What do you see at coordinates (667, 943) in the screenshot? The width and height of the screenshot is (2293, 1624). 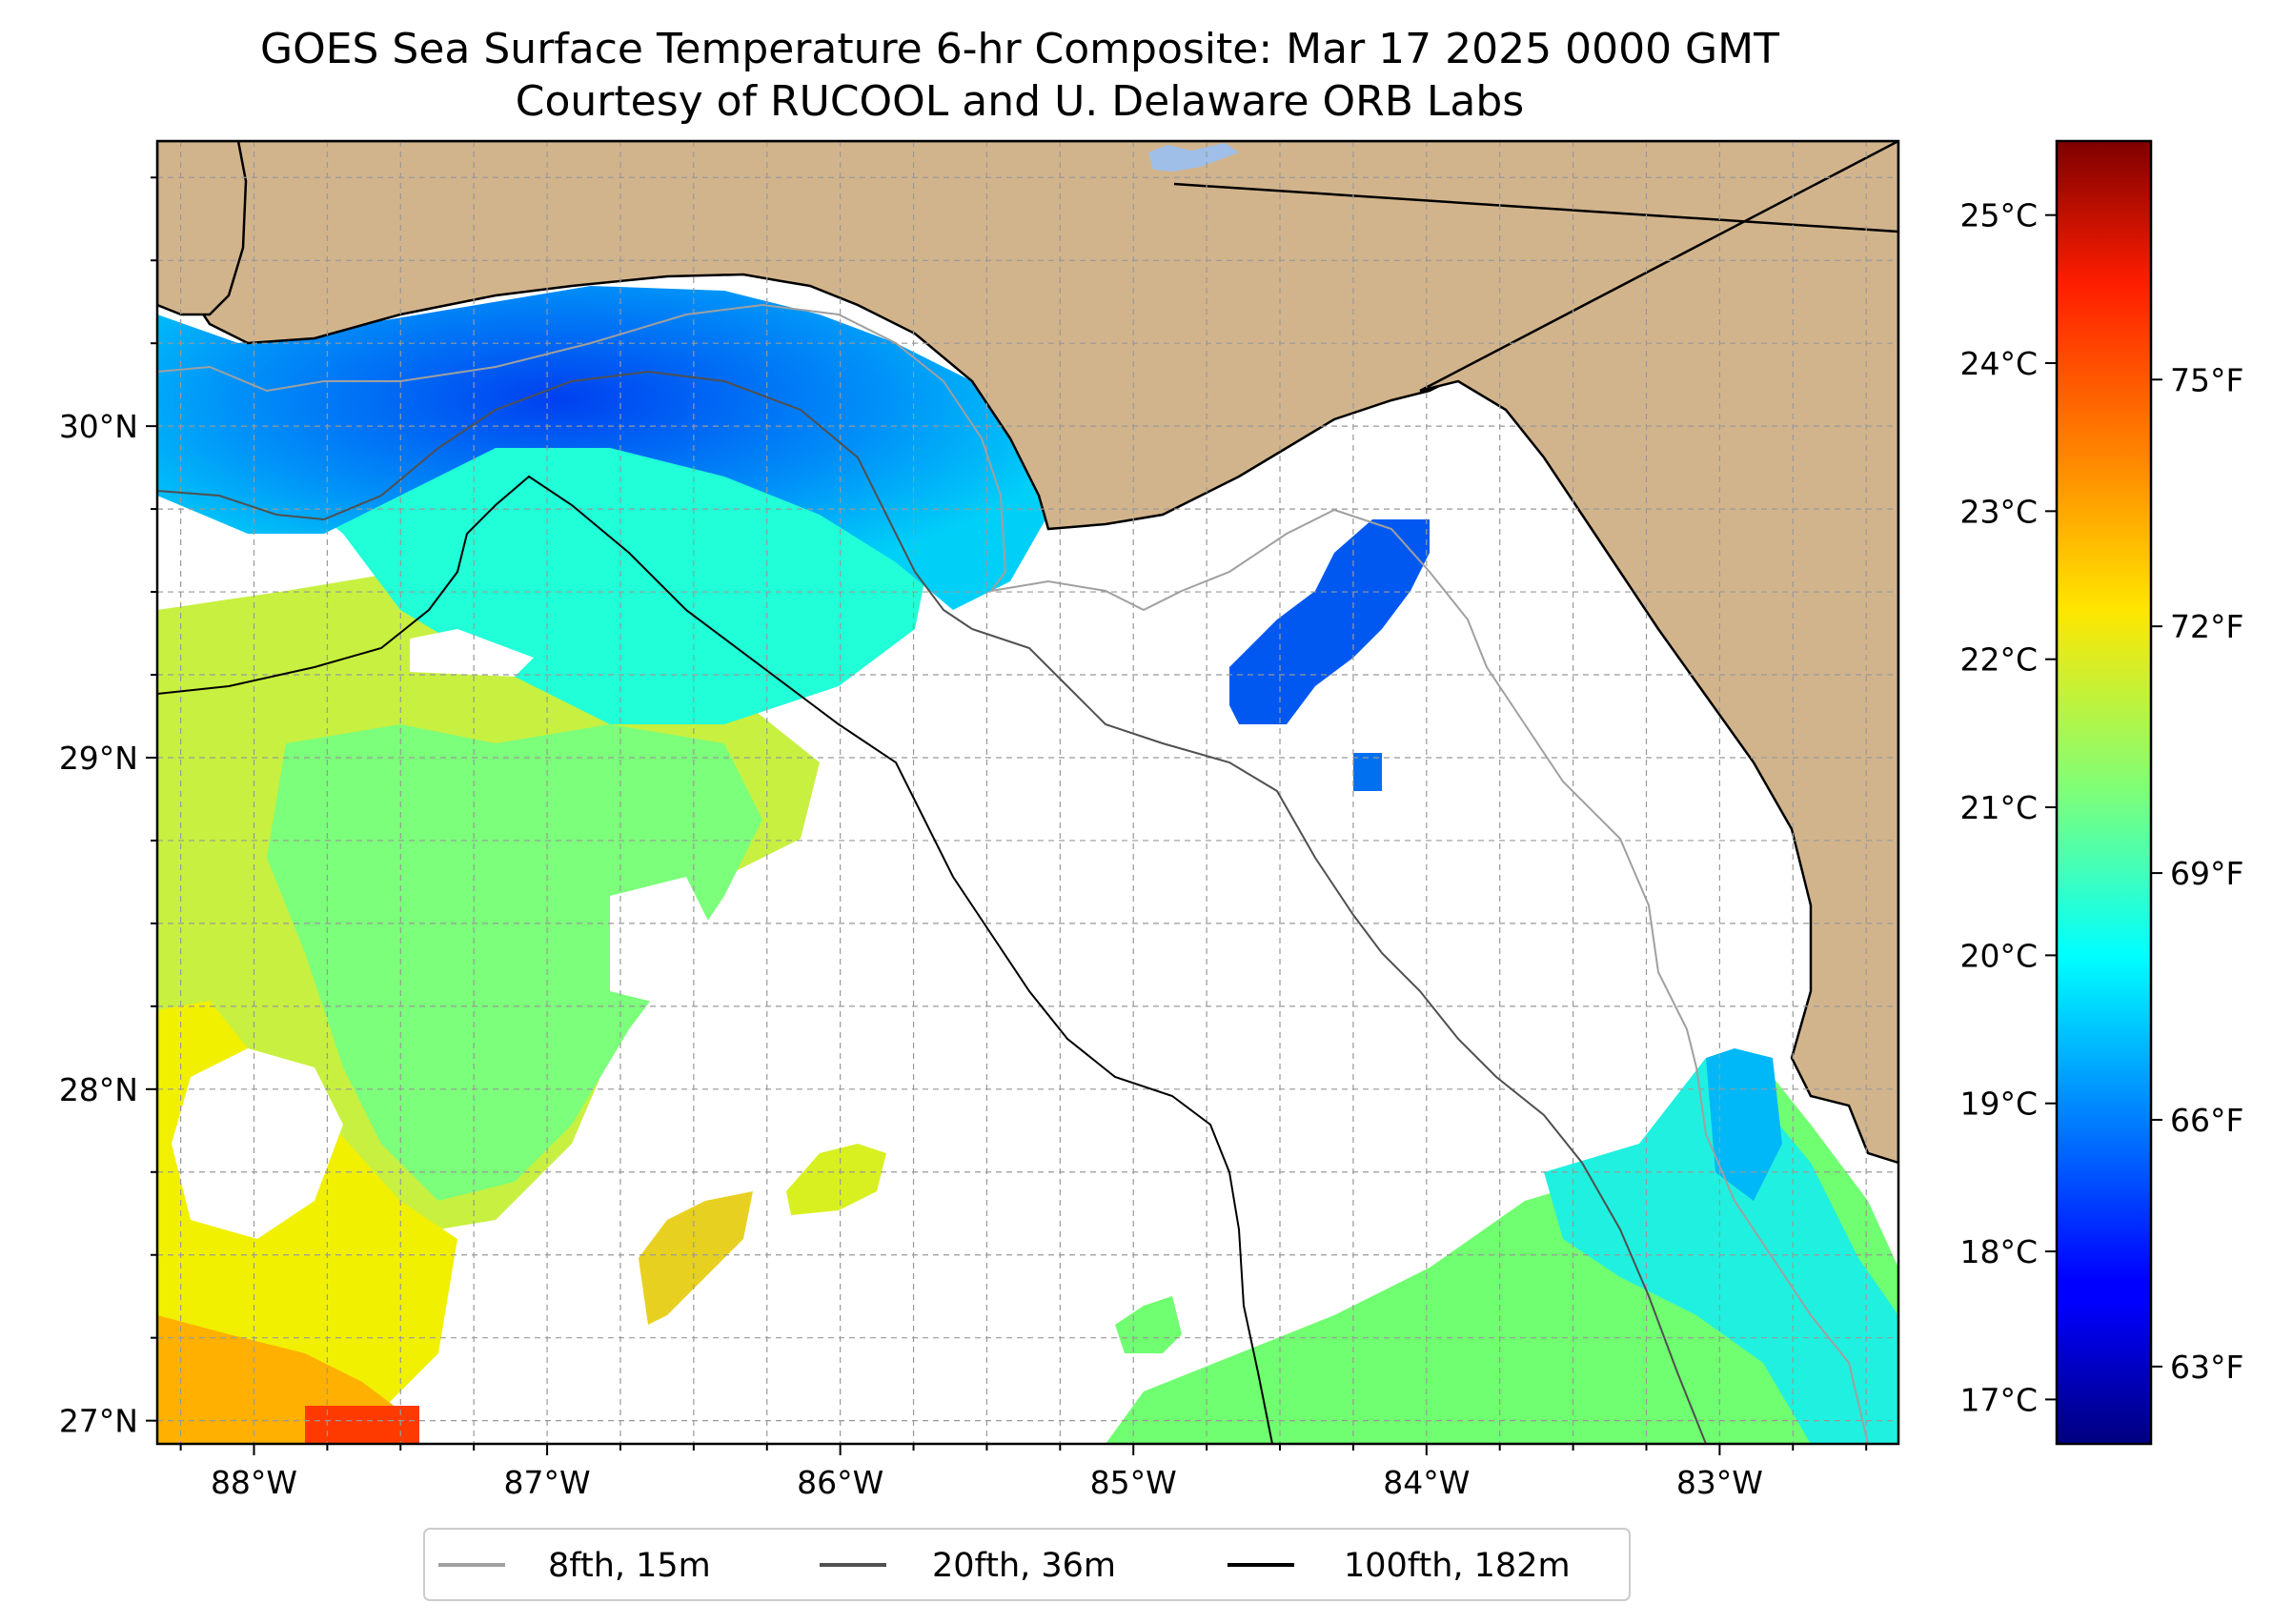 I see `no-data-central-south` at bounding box center [667, 943].